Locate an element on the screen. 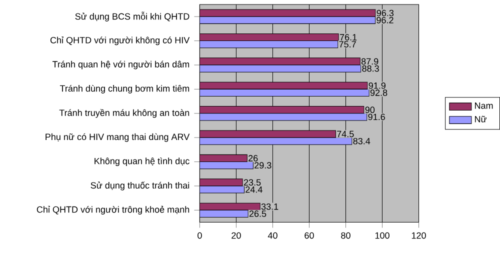 This screenshot has width=500, height=257. x-tick-label: 40 is located at coordinates (273, 235).